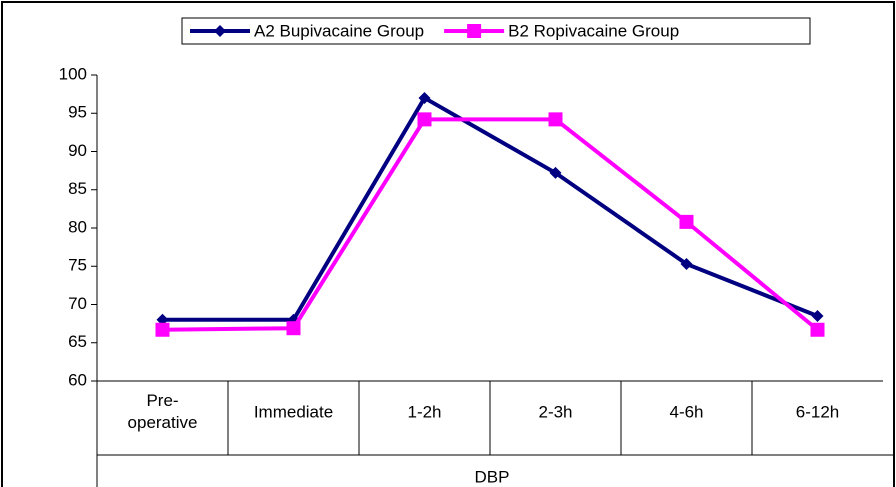 The width and height of the screenshot is (896, 487). What do you see at coordinates (817, 411) in the screenshot?
I see `x-tick-label: 6-12h` at bounding box center [817, 411].